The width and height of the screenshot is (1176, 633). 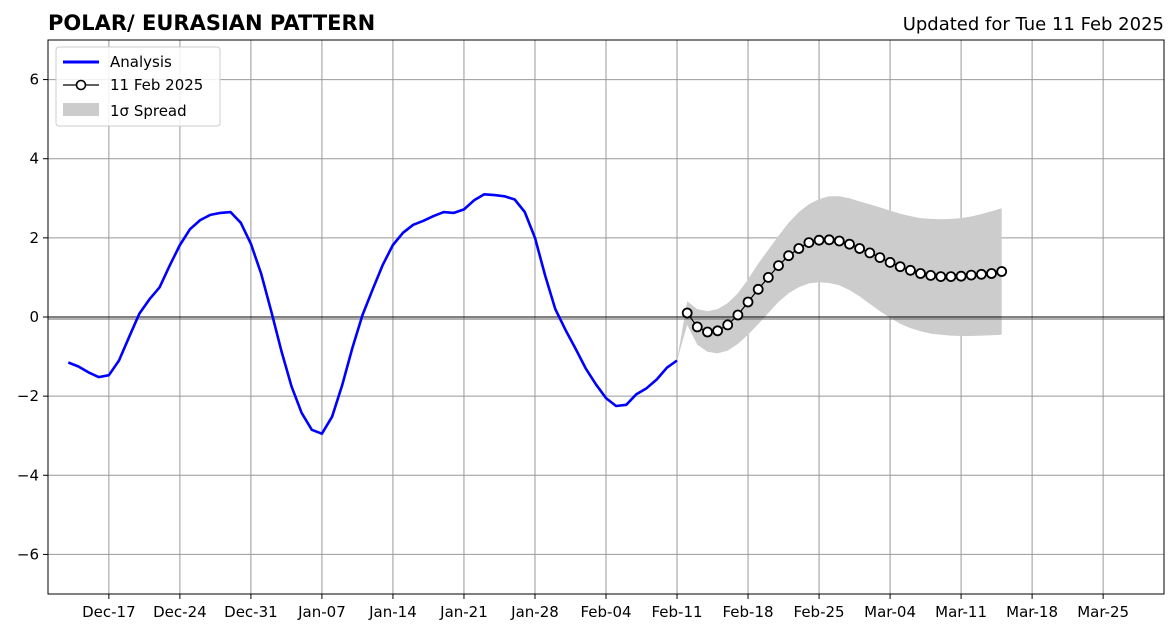 What do you see at coordinates (211, 23) in the screenshot?
I see `chart-title: POLAR/ EURASIAN PATTERN` at bounding box center [211, 23].